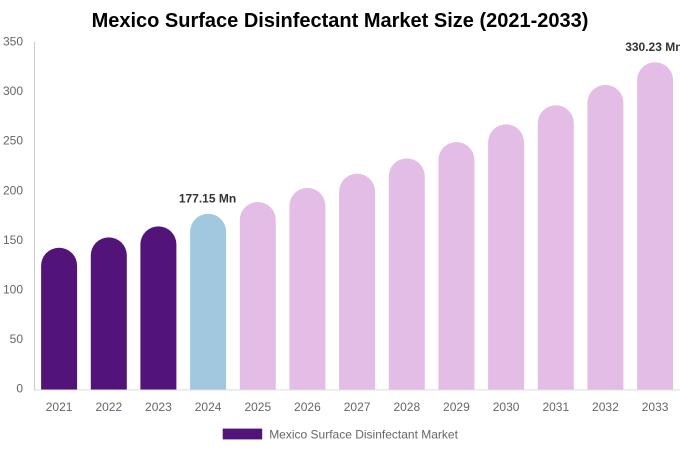 This screenshot has height=455, width=680. I want to click on svg-text: 2022, so click(108, 407).